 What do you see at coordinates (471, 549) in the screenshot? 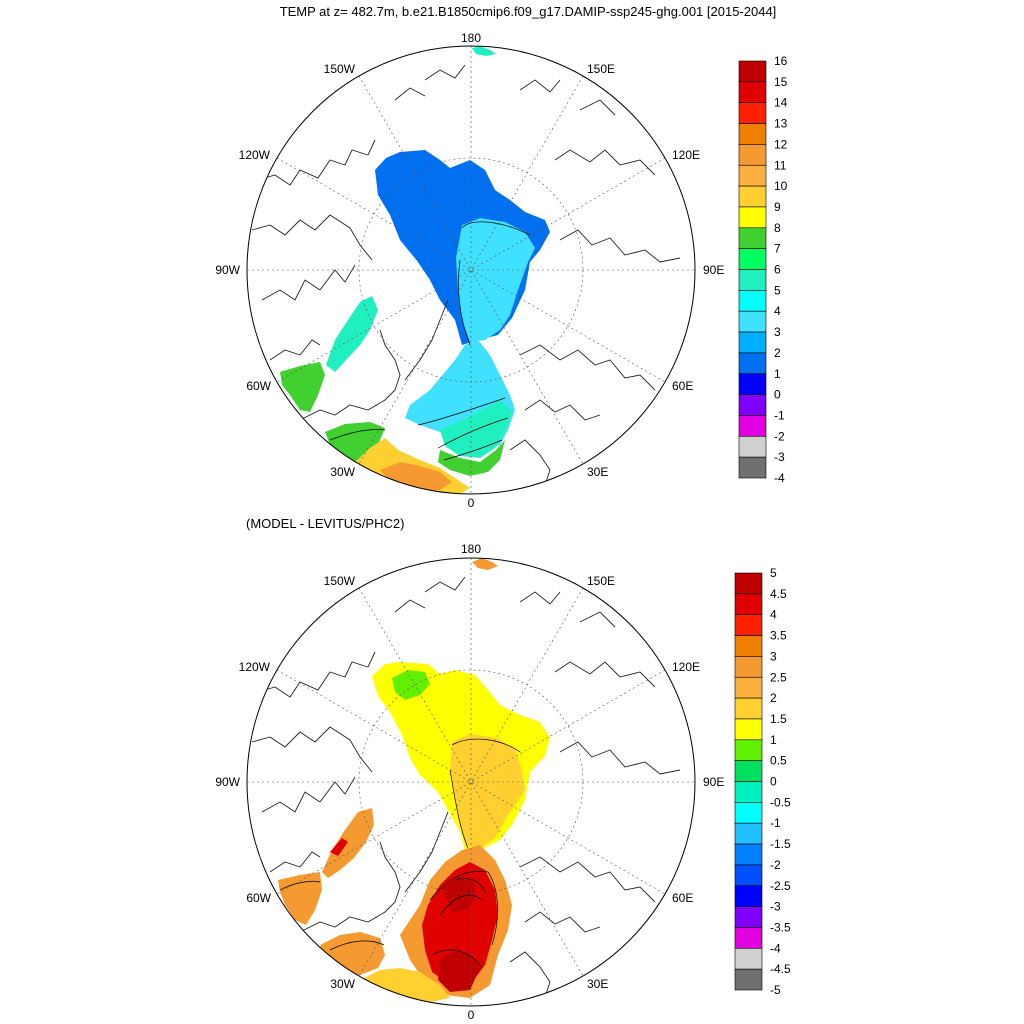
I see `lon-label: 180` at bounding box center [471, 549].